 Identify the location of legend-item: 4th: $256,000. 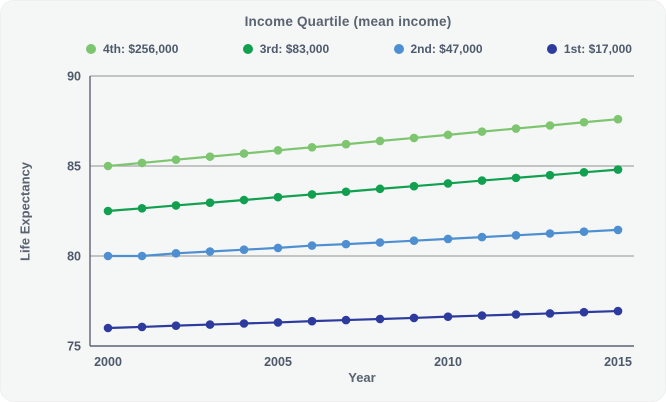
(132, 49).